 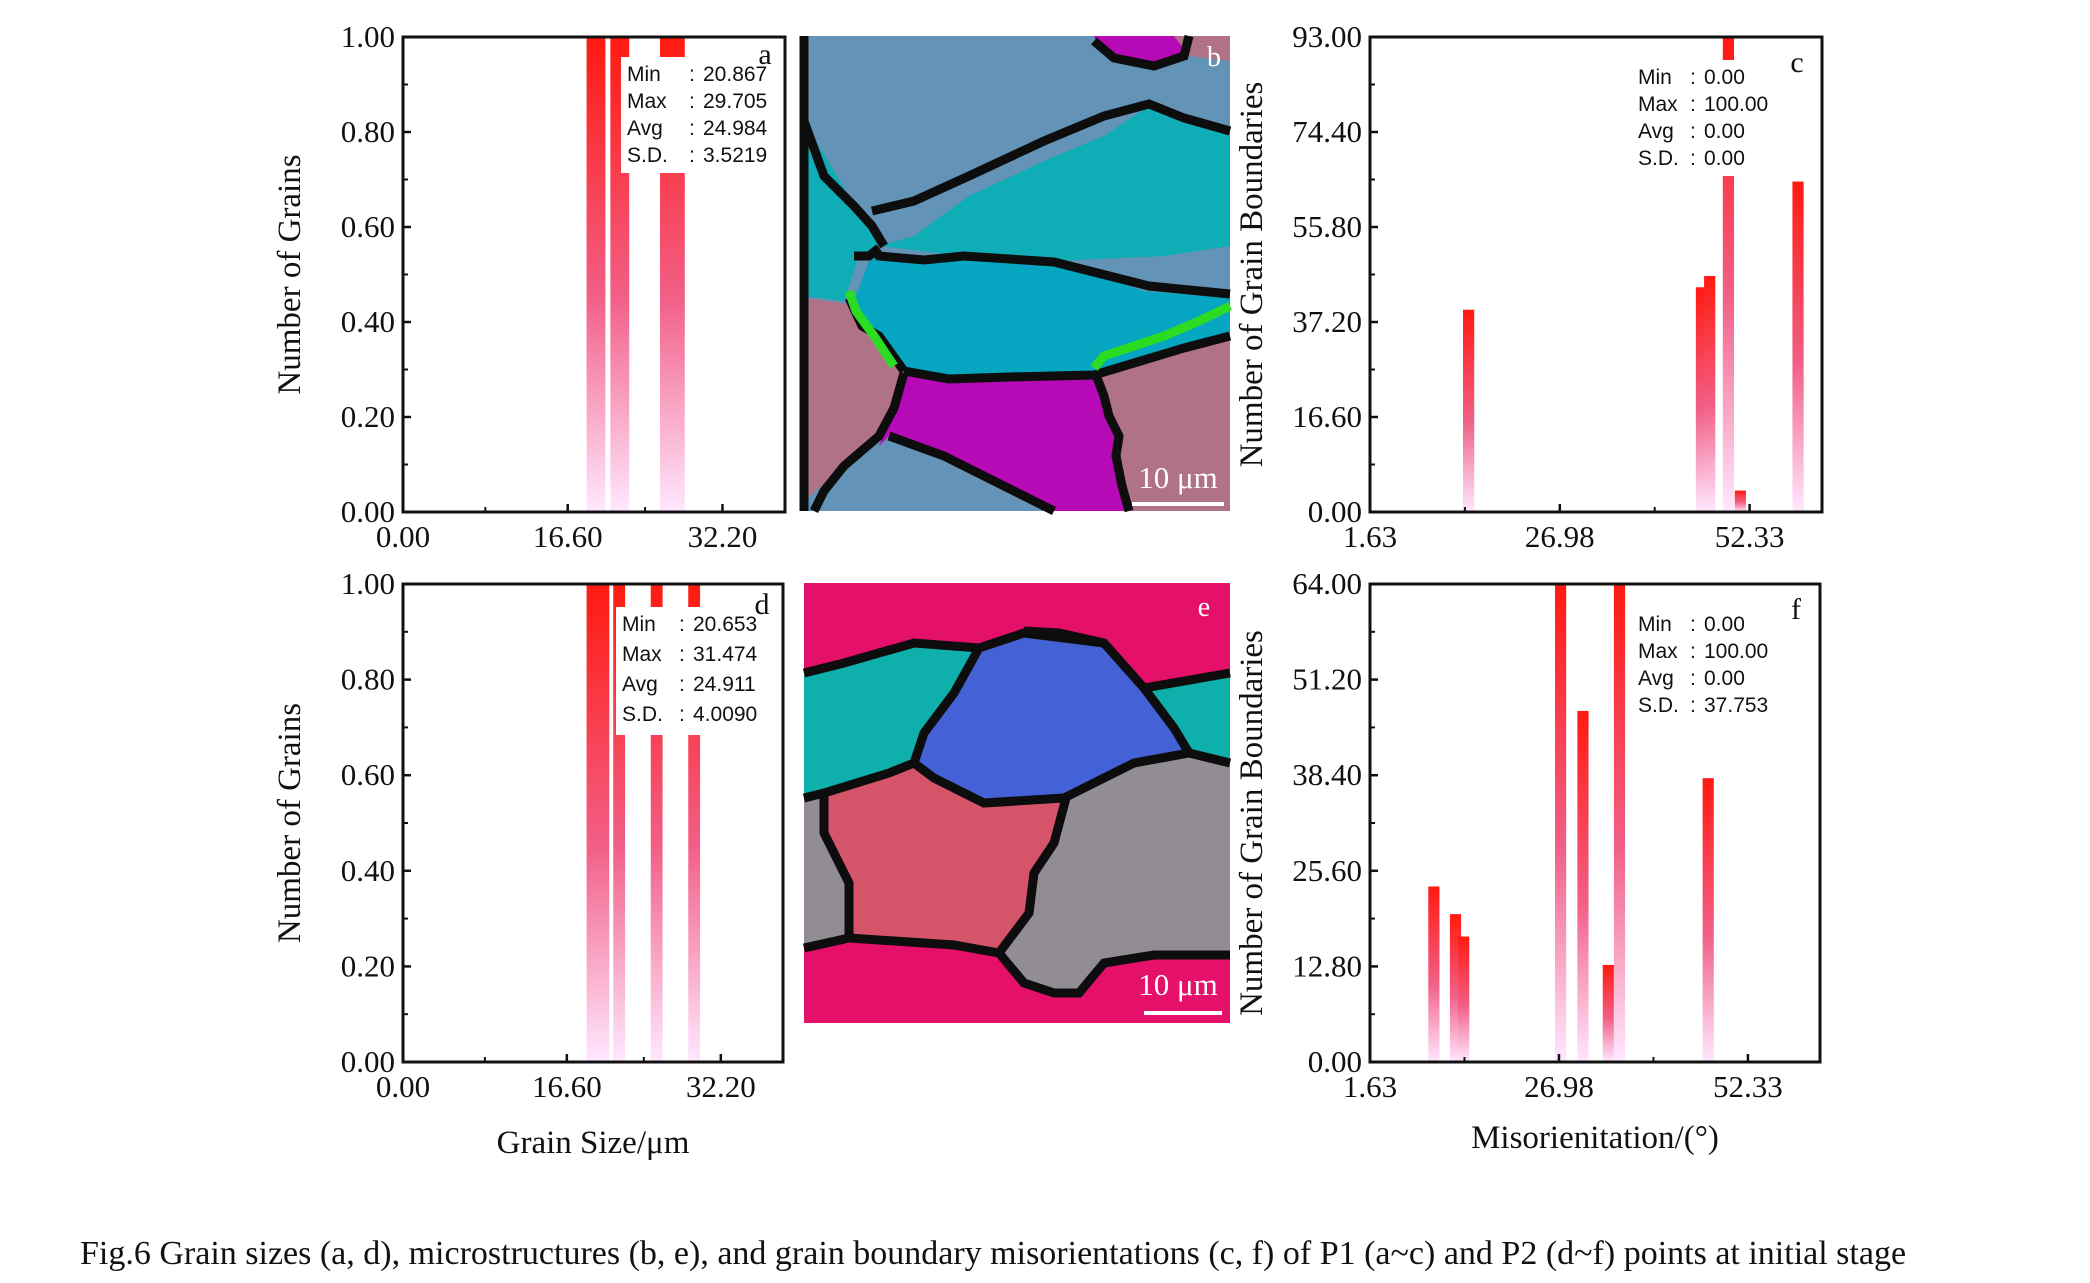 I want to click on panel-label: c, so click(x=1796, y=62).